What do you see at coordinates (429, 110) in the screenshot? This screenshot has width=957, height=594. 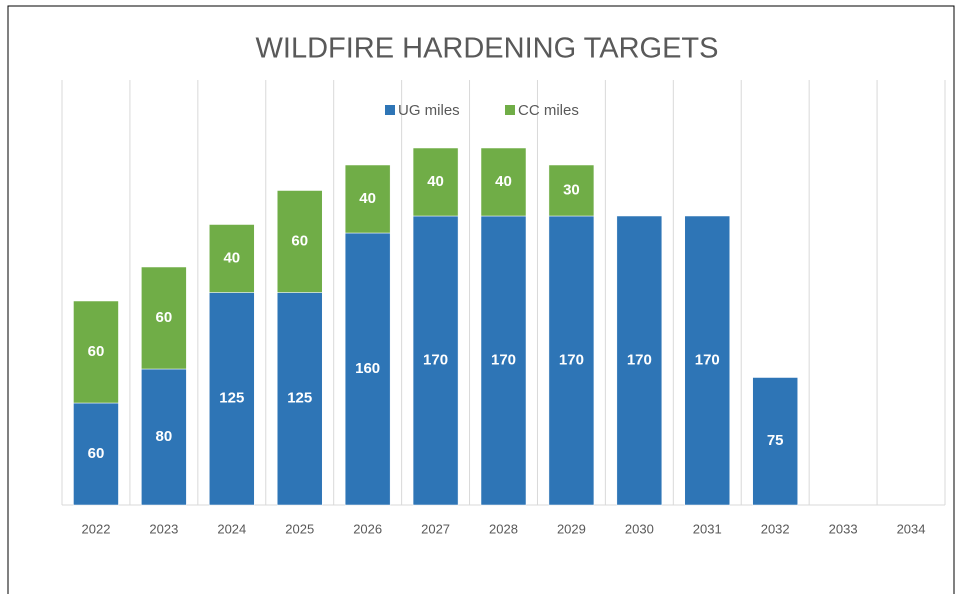 I see `legend-label: UG miles` at bounding box center [429, 110].